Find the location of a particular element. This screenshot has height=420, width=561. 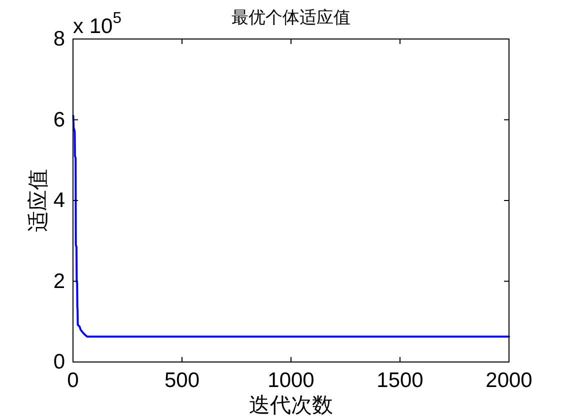

y-tick-label: 8 is located at coordinates (59, 39).